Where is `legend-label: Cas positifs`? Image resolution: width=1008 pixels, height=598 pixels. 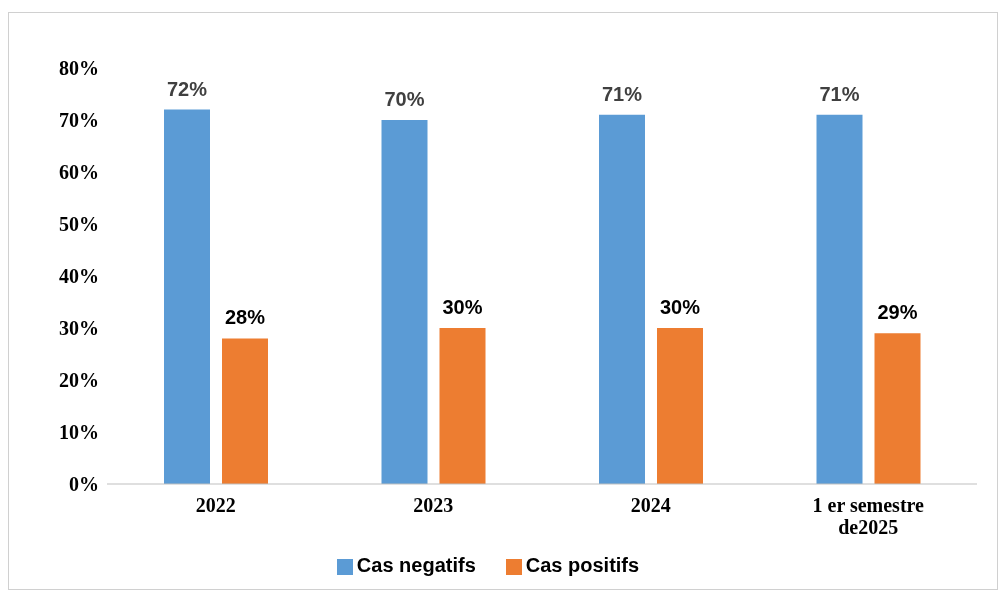 legend-label: Cas positifs is located at coordinates (582, 565).